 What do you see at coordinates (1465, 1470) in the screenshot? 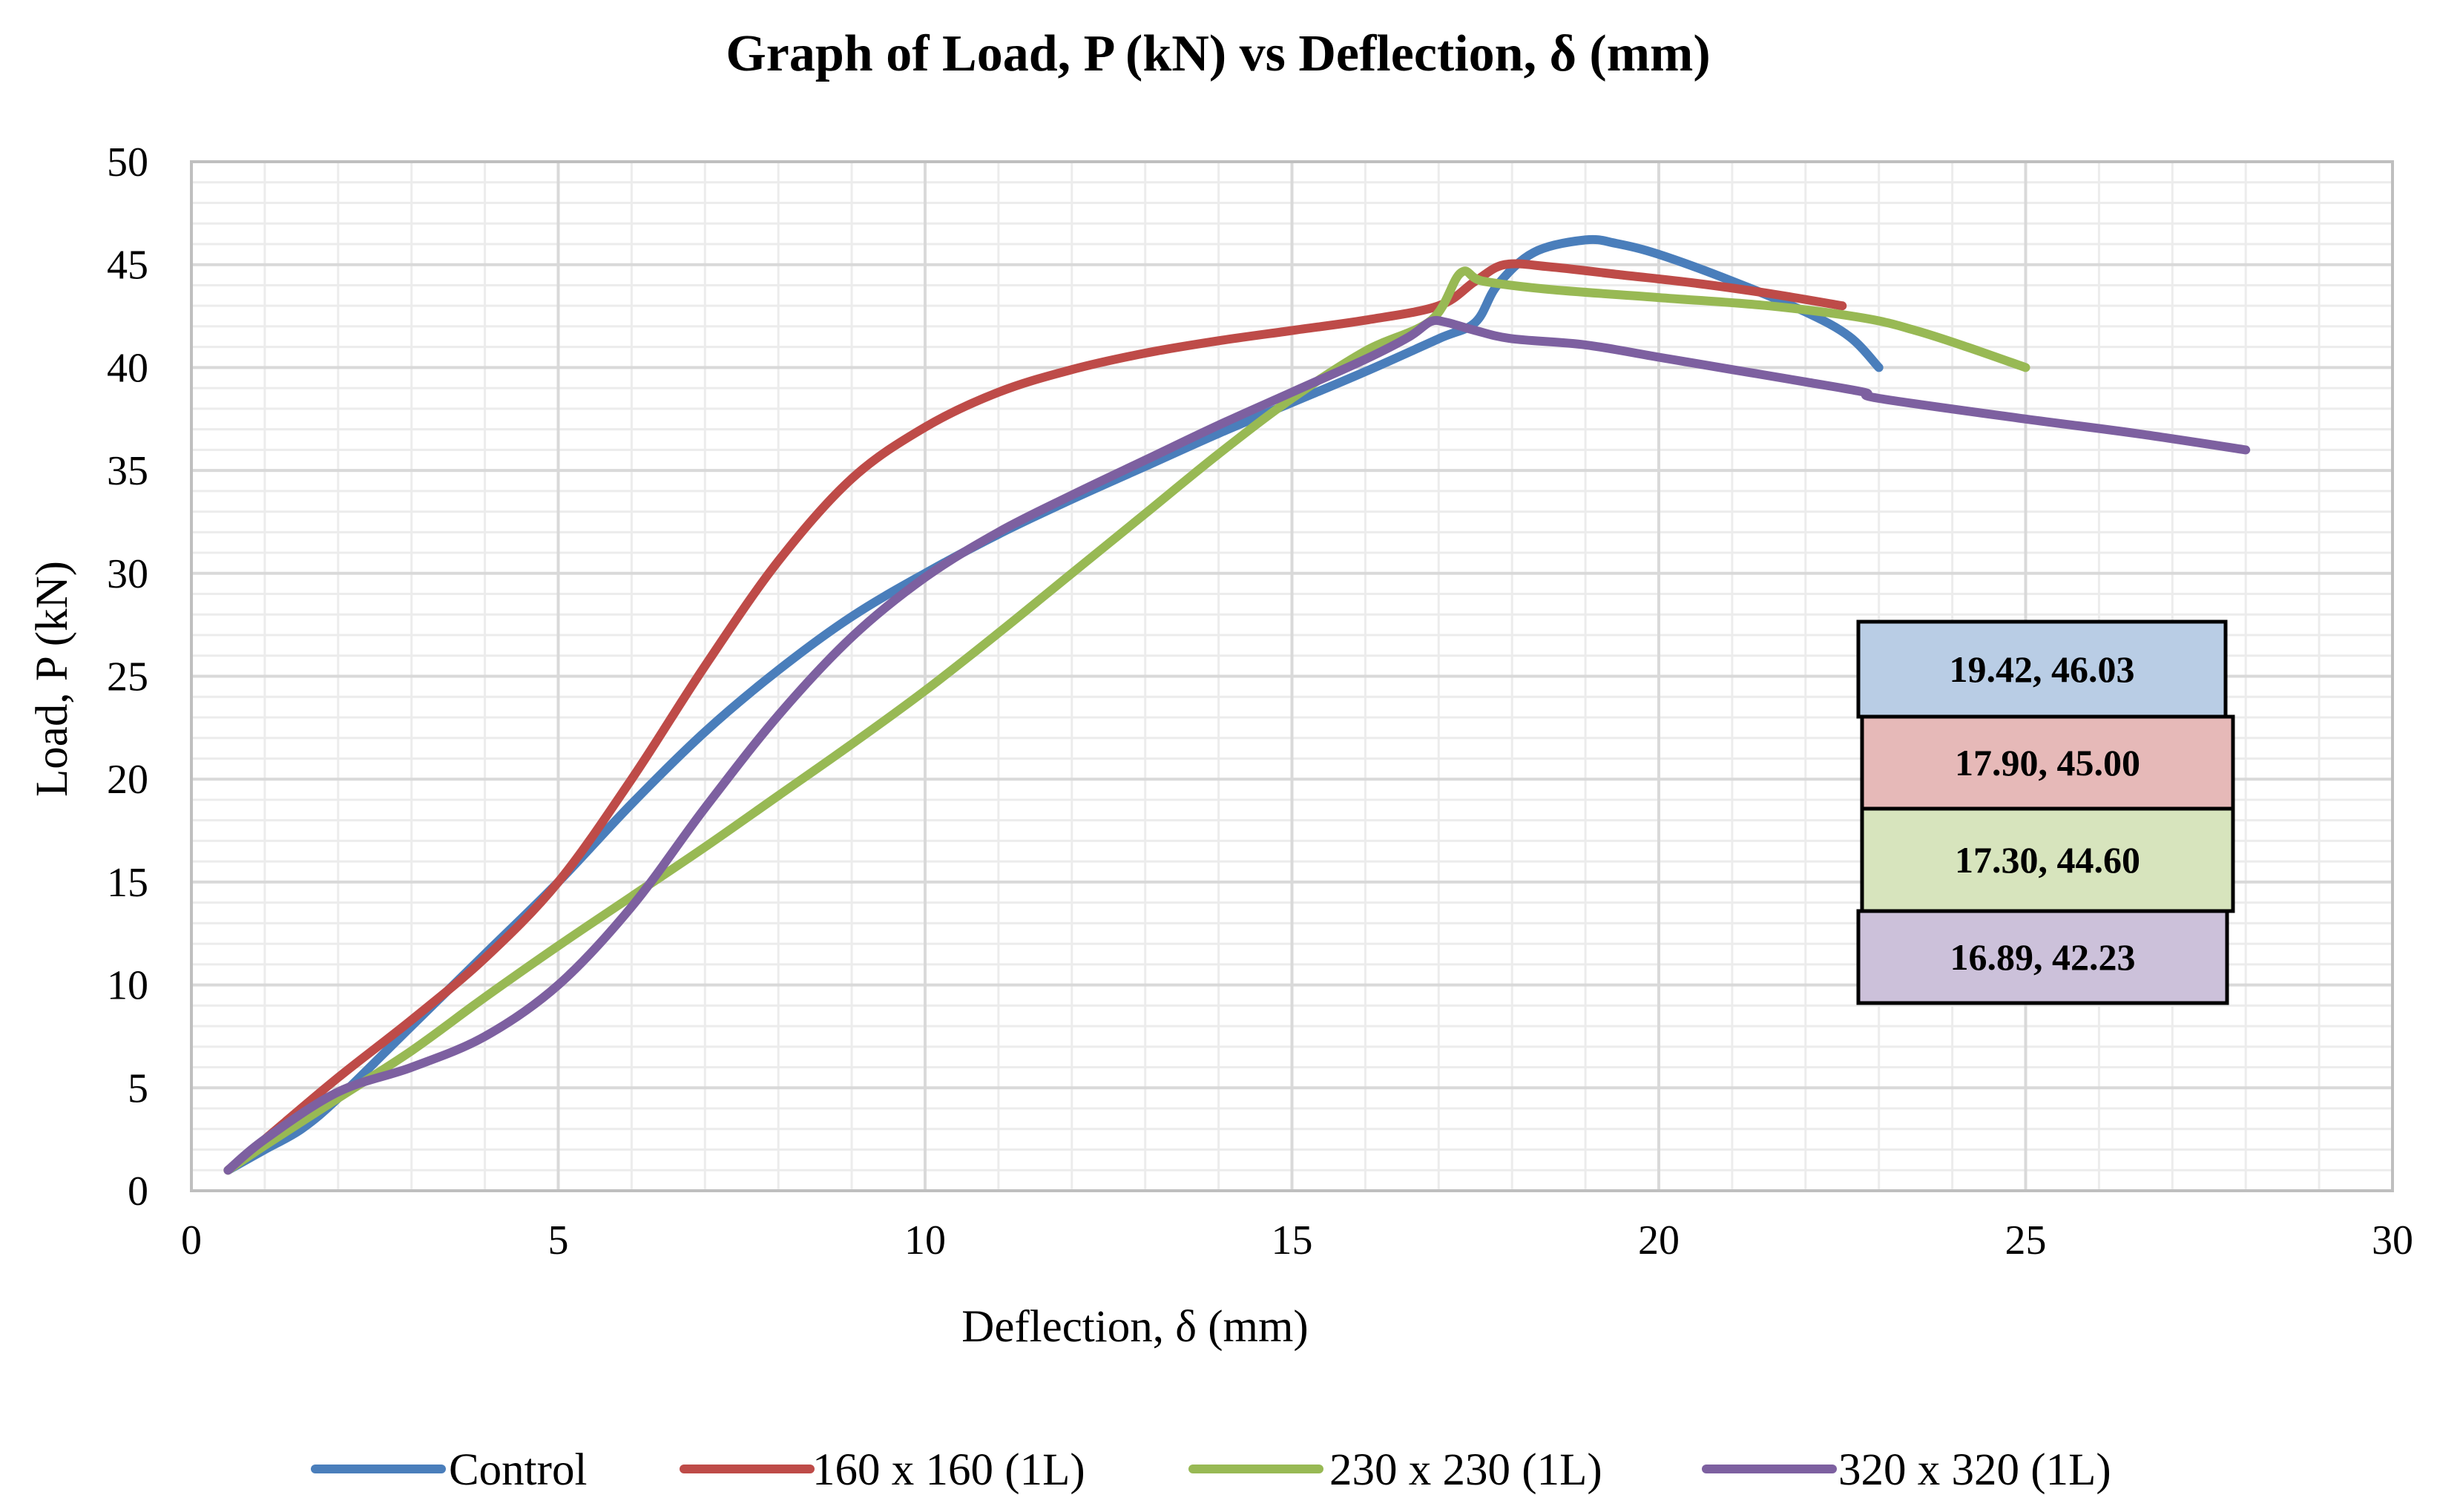
I see `legend-label: 230 x 230 (1L)` at bounding box center [1465, 1470].